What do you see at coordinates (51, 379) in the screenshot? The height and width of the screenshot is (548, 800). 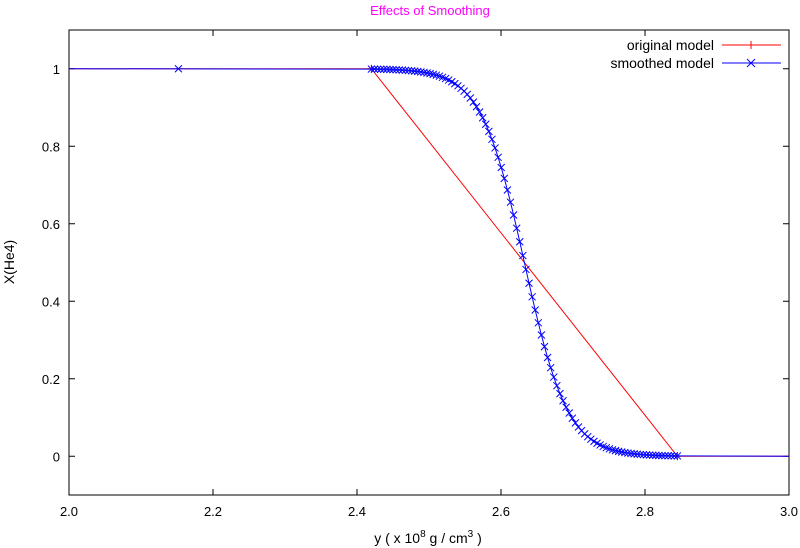 I see `y-tick-label: 0.2` at bounding box center [51, 379].